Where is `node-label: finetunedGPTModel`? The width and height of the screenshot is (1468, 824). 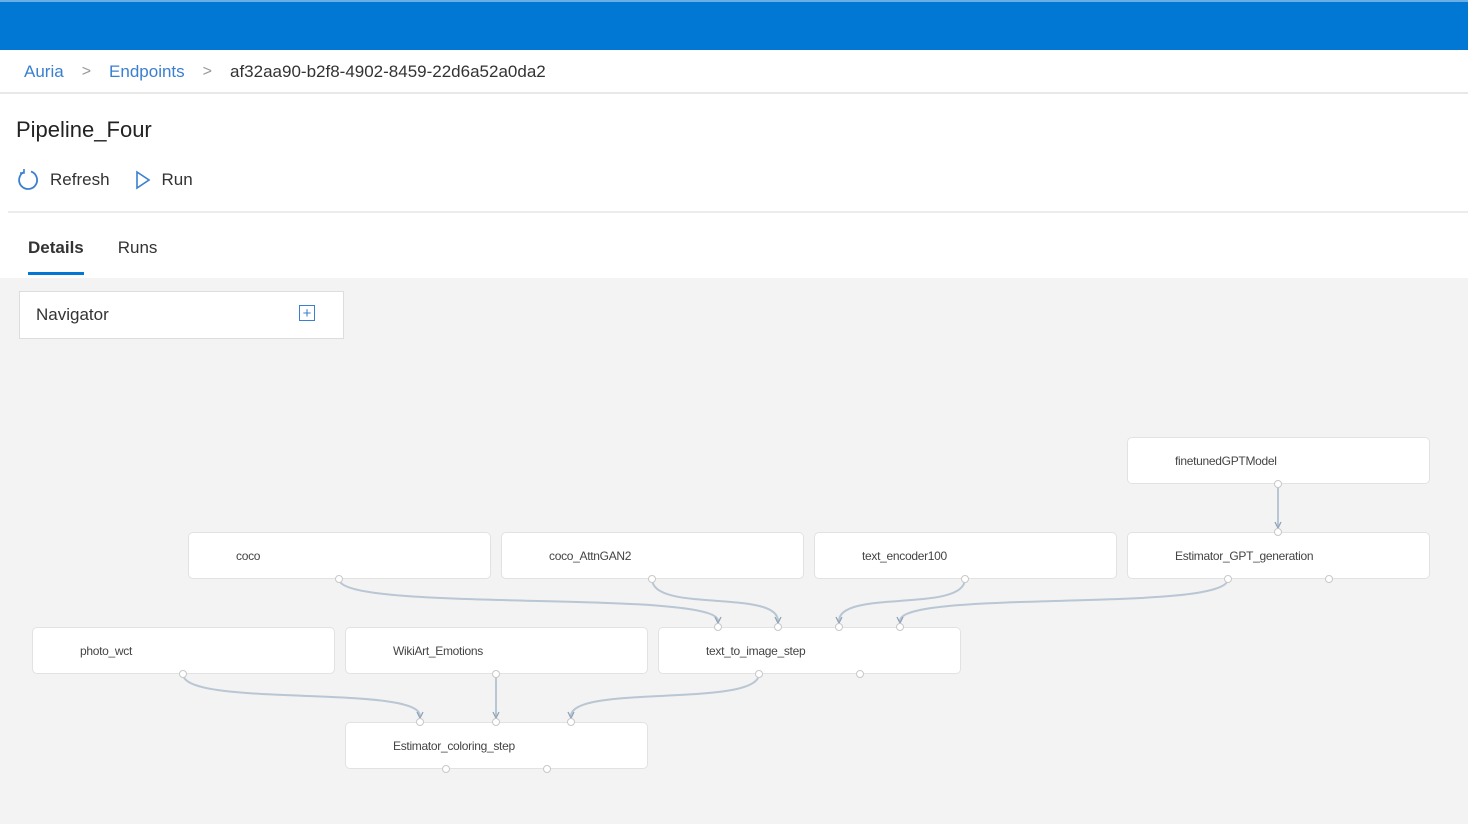
node-label: finetunedGPTModel is located at coordinates (1226, 460).